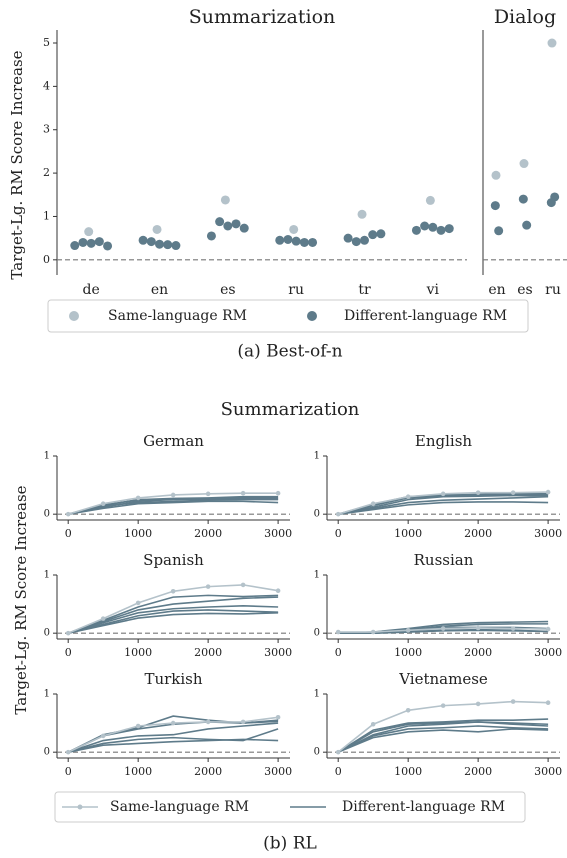 This screenshot has width=567, height=858. I want to click on chart-title: English, so click(444, 441).